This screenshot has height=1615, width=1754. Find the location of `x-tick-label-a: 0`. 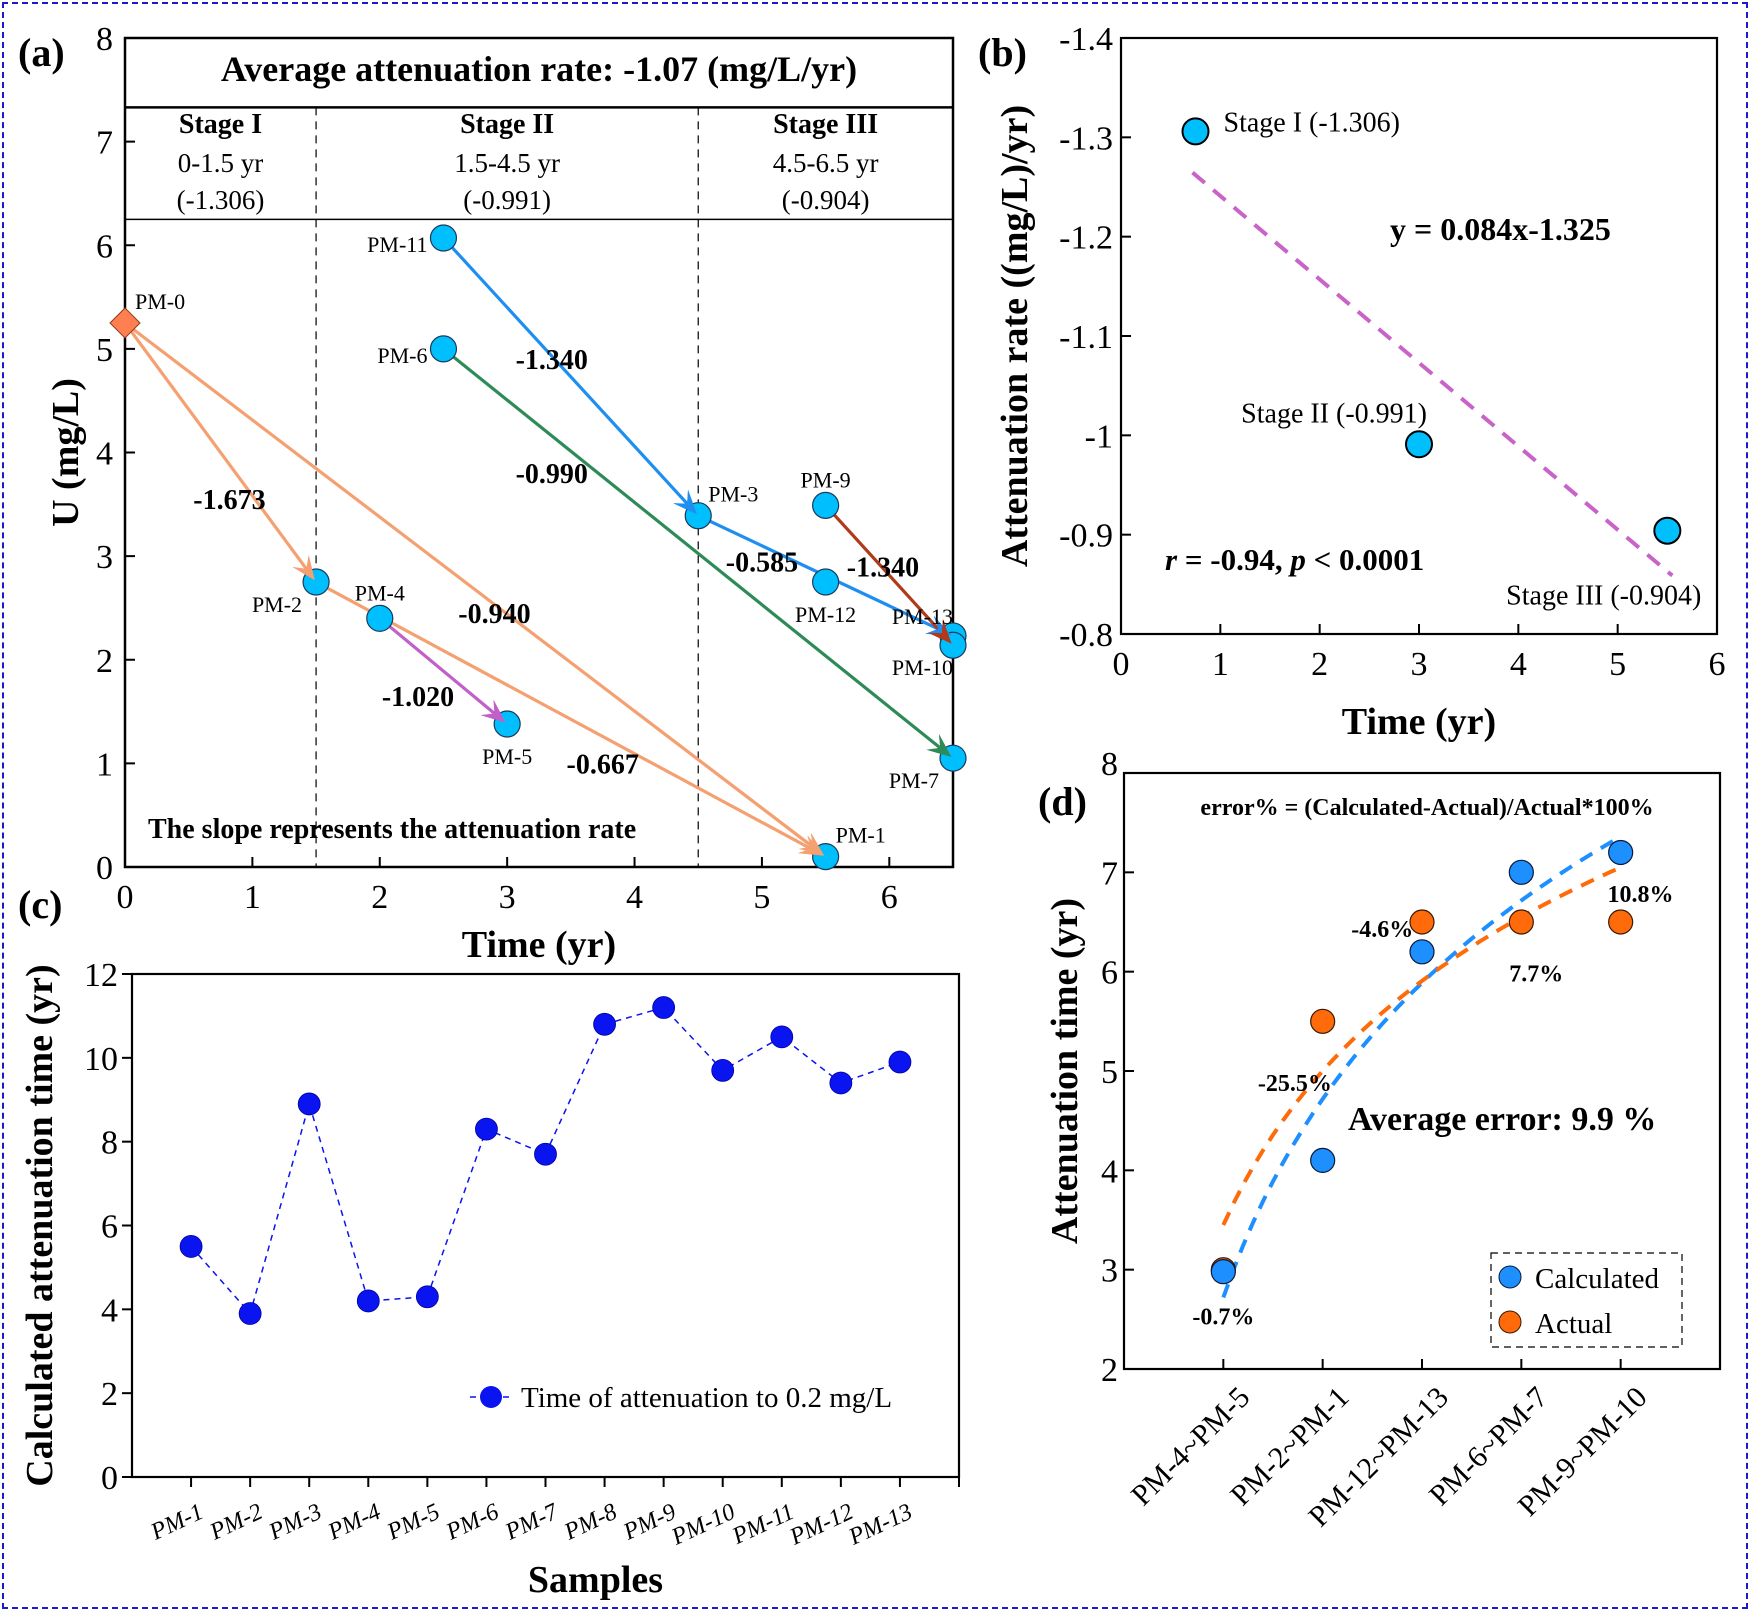

x-tick-label-a: 0 is located at coordinates (125, 897).